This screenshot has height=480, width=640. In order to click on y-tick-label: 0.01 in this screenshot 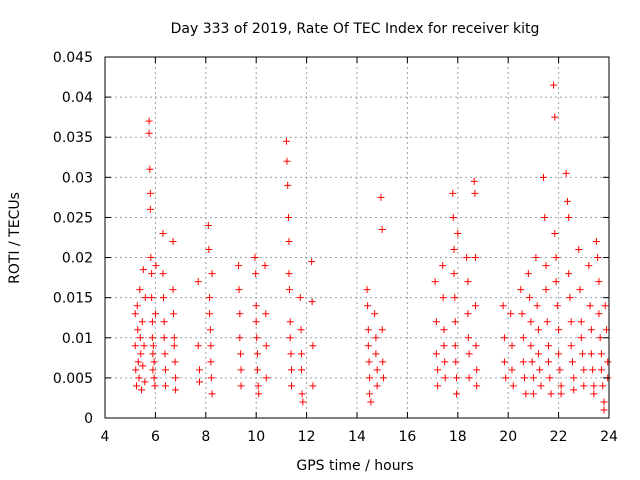, I will do `click(77, 339)`.